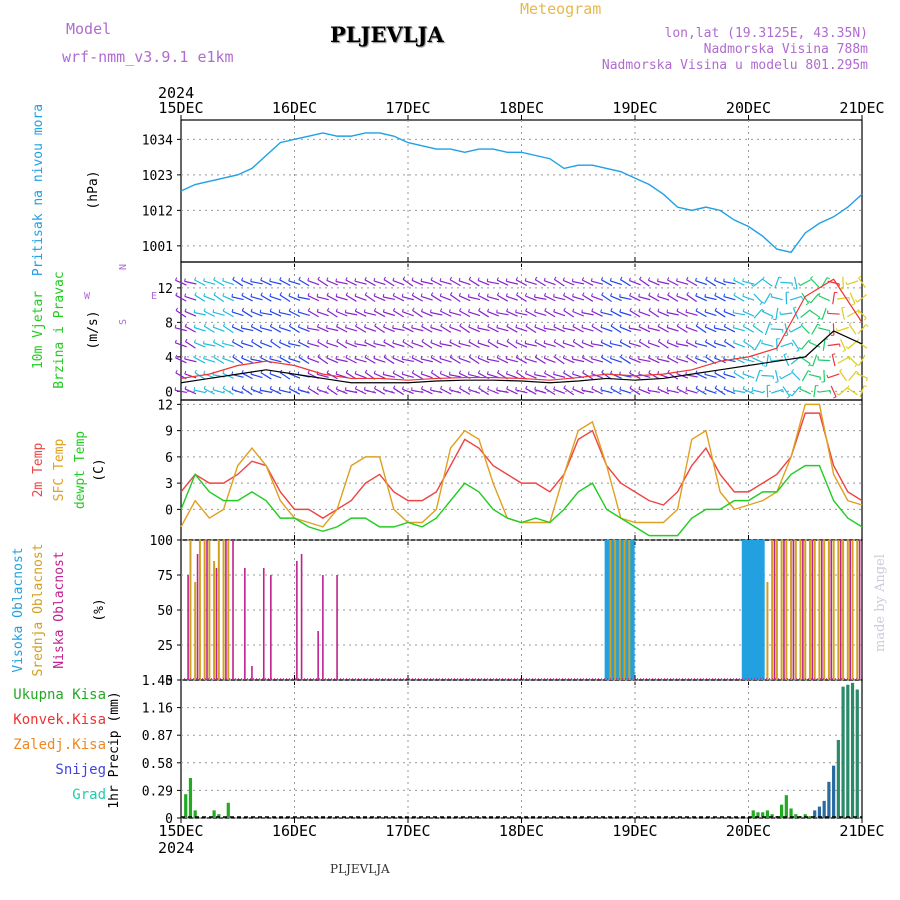 This screenshot has width=900, height=900. I want to click on y-tick-label: 0, so click(169, 392).